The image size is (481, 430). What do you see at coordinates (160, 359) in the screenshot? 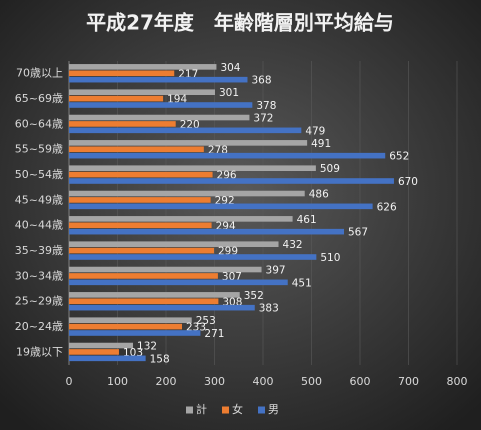
I see `data-label: 158` at bounding box center [160, 359].